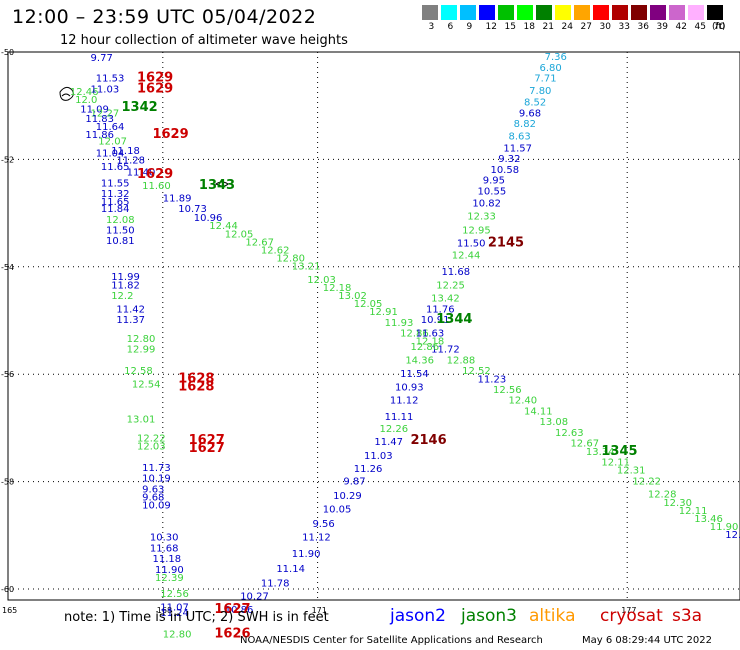 This screenshot has height=650, width=740. Describe the element at coordinates (110, 127) in the screenshot. I see `wave-height-label: 11.64` at that location.